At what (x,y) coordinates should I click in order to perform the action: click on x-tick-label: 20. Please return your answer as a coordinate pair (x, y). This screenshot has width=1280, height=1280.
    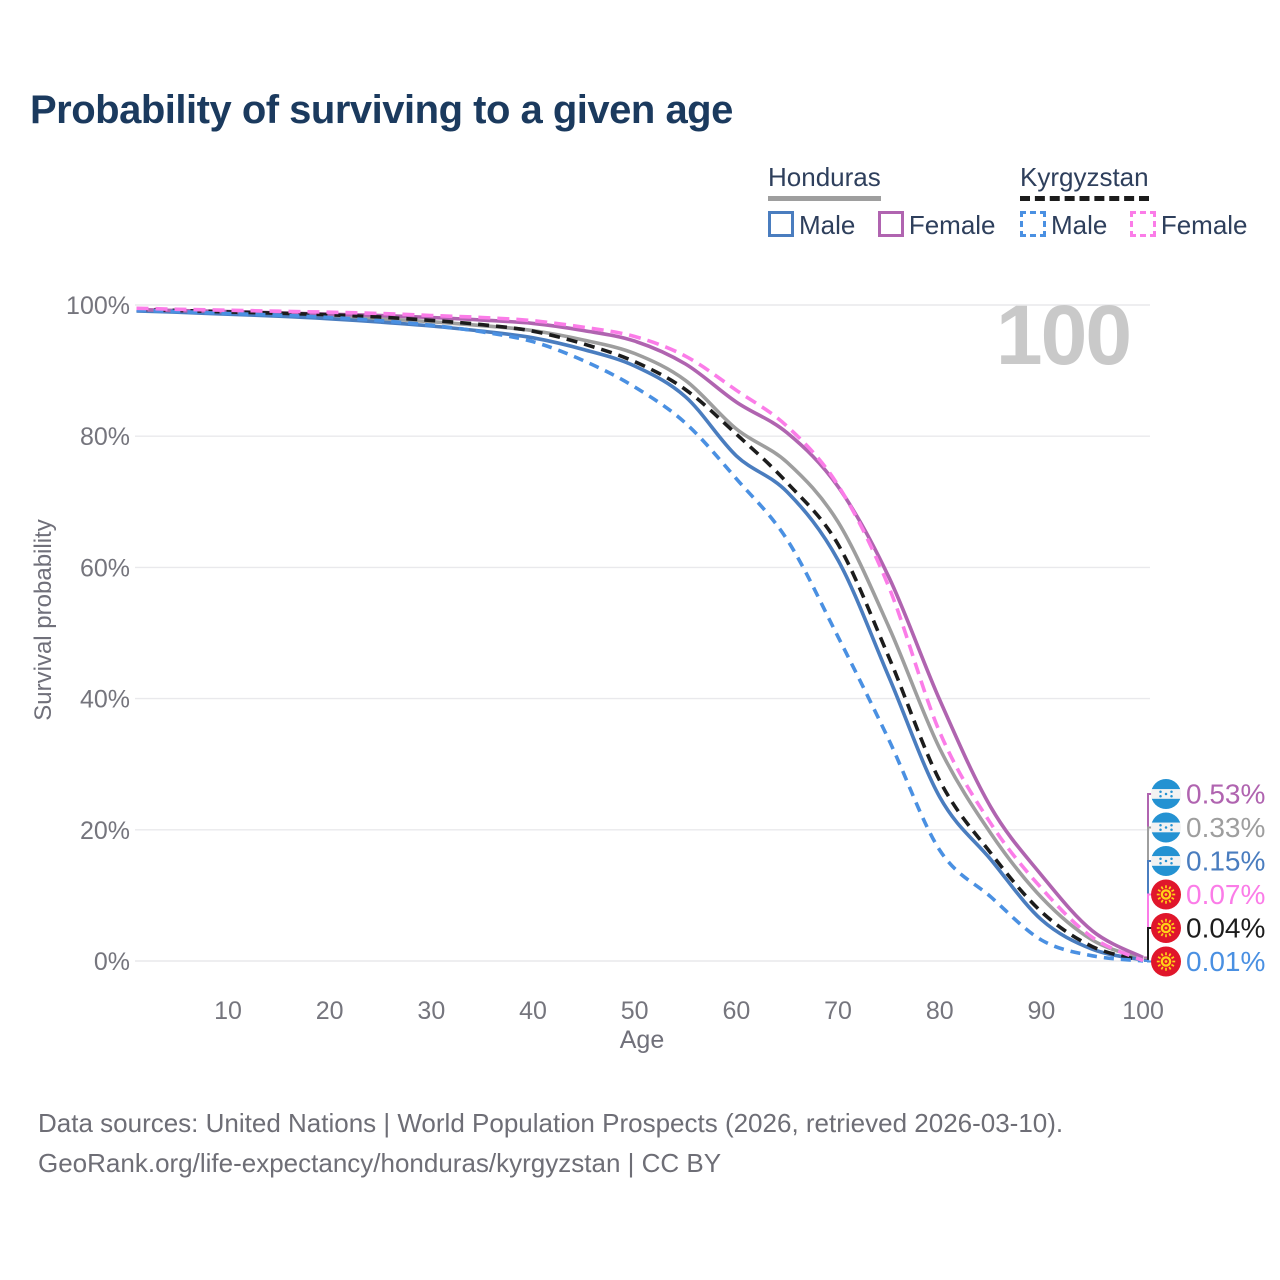
    Looking at the image, I should click on (330, 1011).